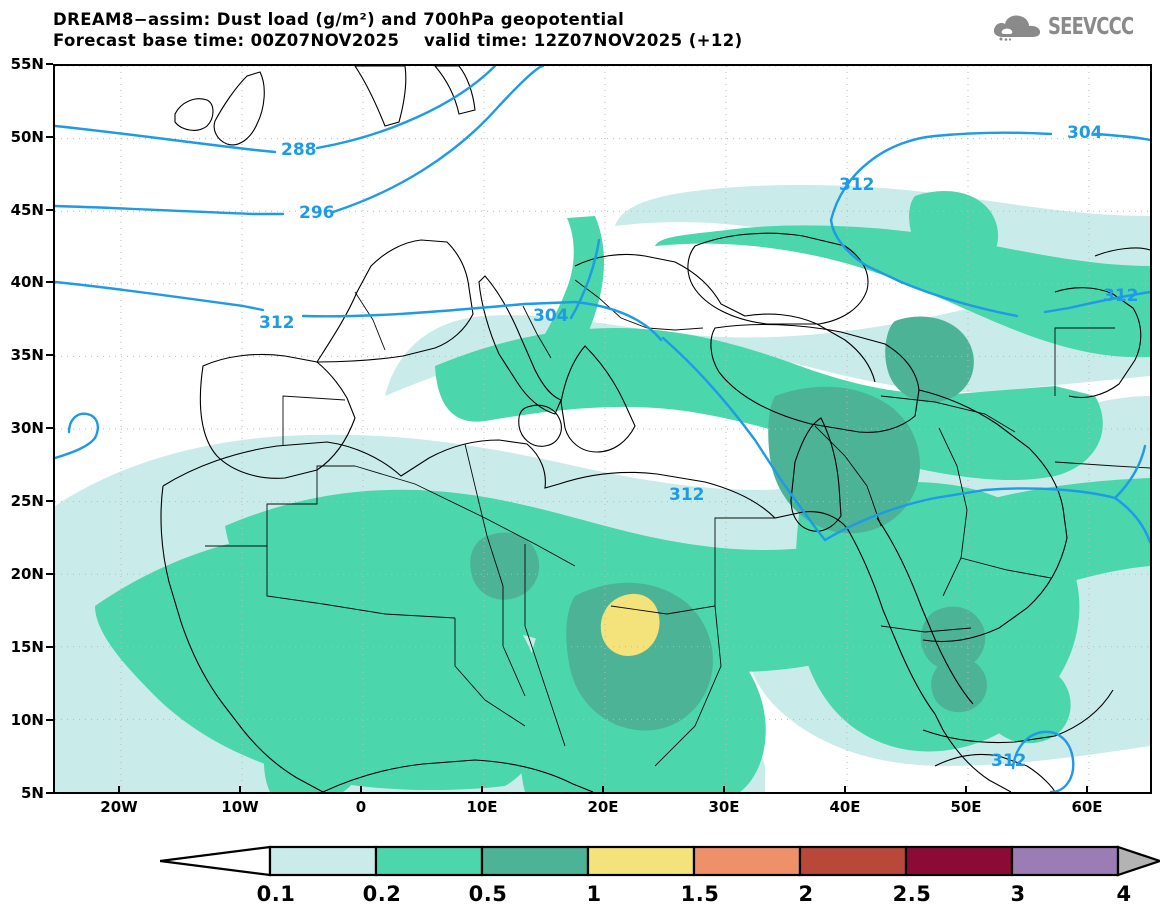 Image resolution: width=1165 pixels, height=907 pixels. What do you see at coordinates (317, 213) in the screenshot?
I see `svg-text: 296` at bounding box center [317, 213].